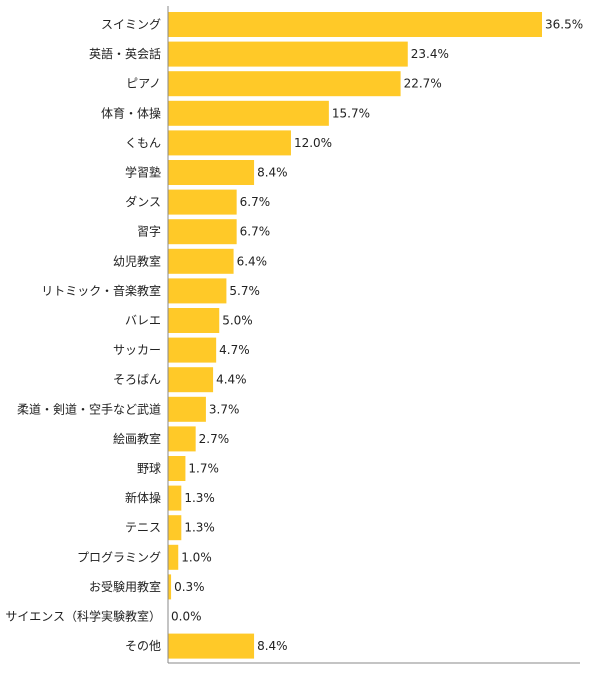 Image resolution: width=600 pixels, height=677 pixels. What do you see at coordinates (423, 84) in the screenshot?
I see `value-label: 22.7%` at bounding box center [423, 84].